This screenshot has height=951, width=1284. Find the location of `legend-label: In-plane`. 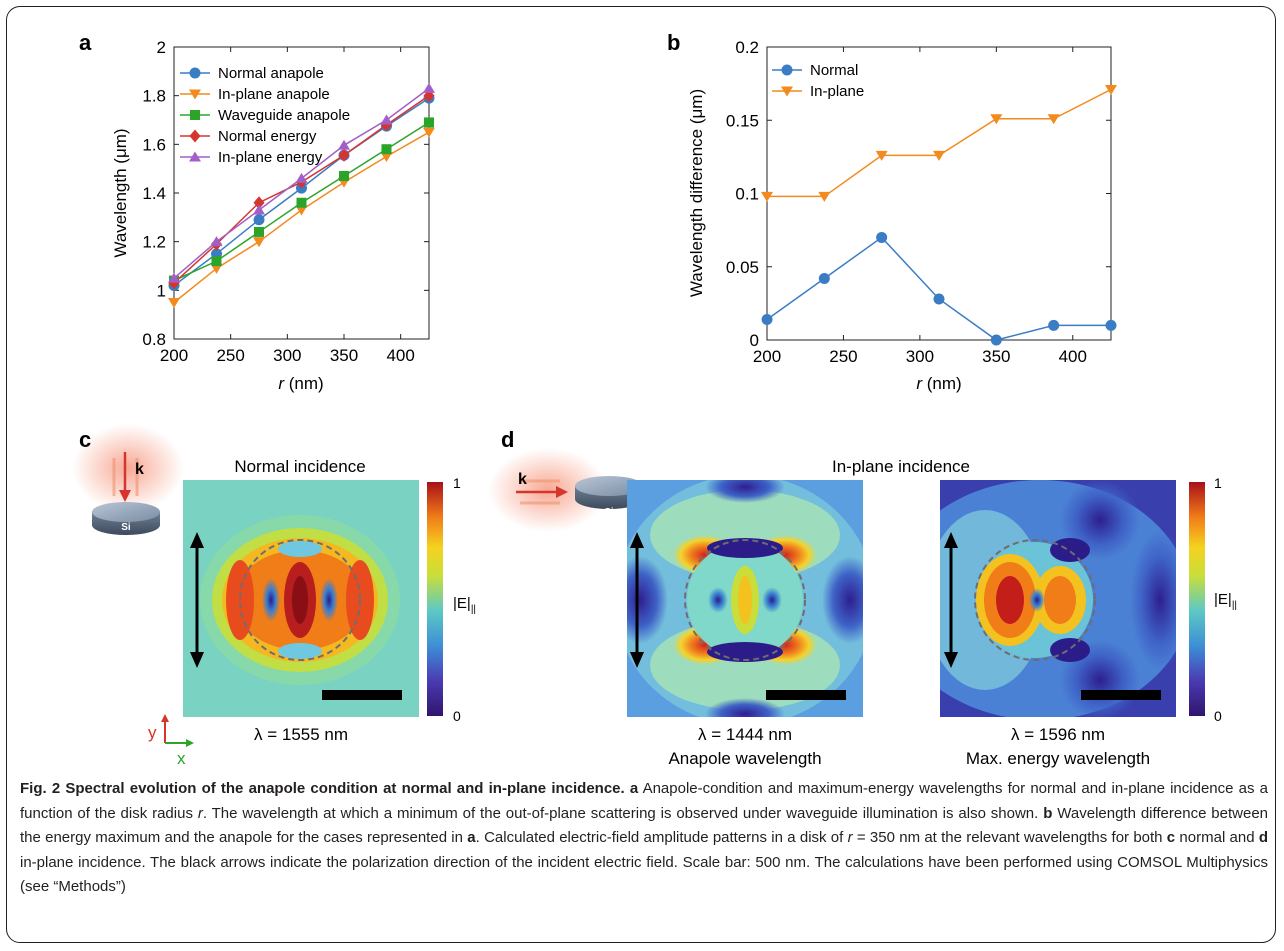

legend-label: In-plane is located at coordinates (837, 91).